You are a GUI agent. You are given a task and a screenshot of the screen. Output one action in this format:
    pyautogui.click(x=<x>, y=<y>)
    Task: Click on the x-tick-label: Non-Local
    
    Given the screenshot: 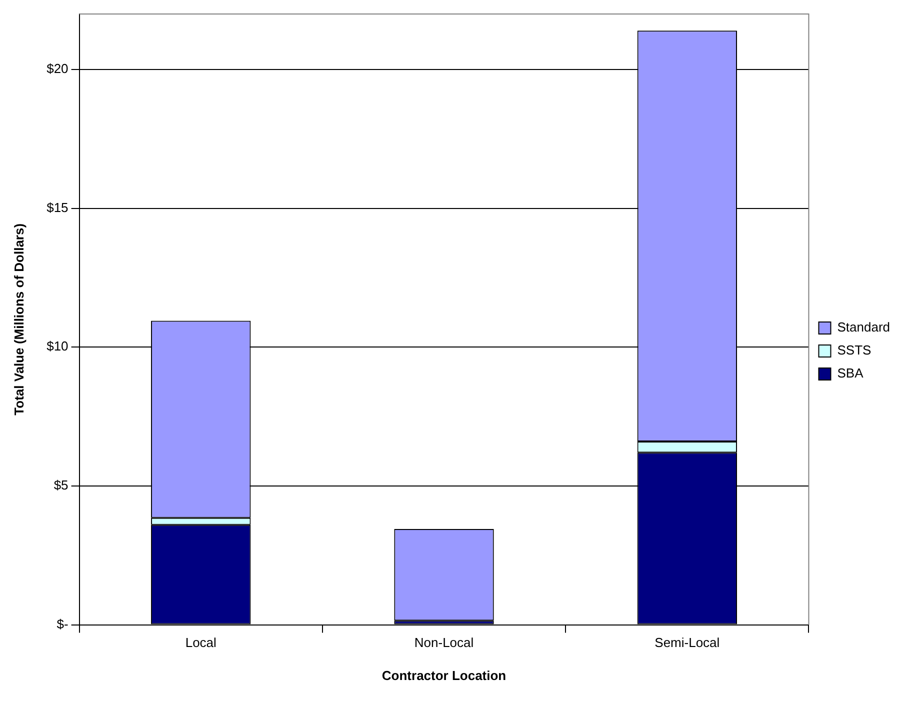 What is the action you would take?
    pyautogui.click(x=444, y=642)
    